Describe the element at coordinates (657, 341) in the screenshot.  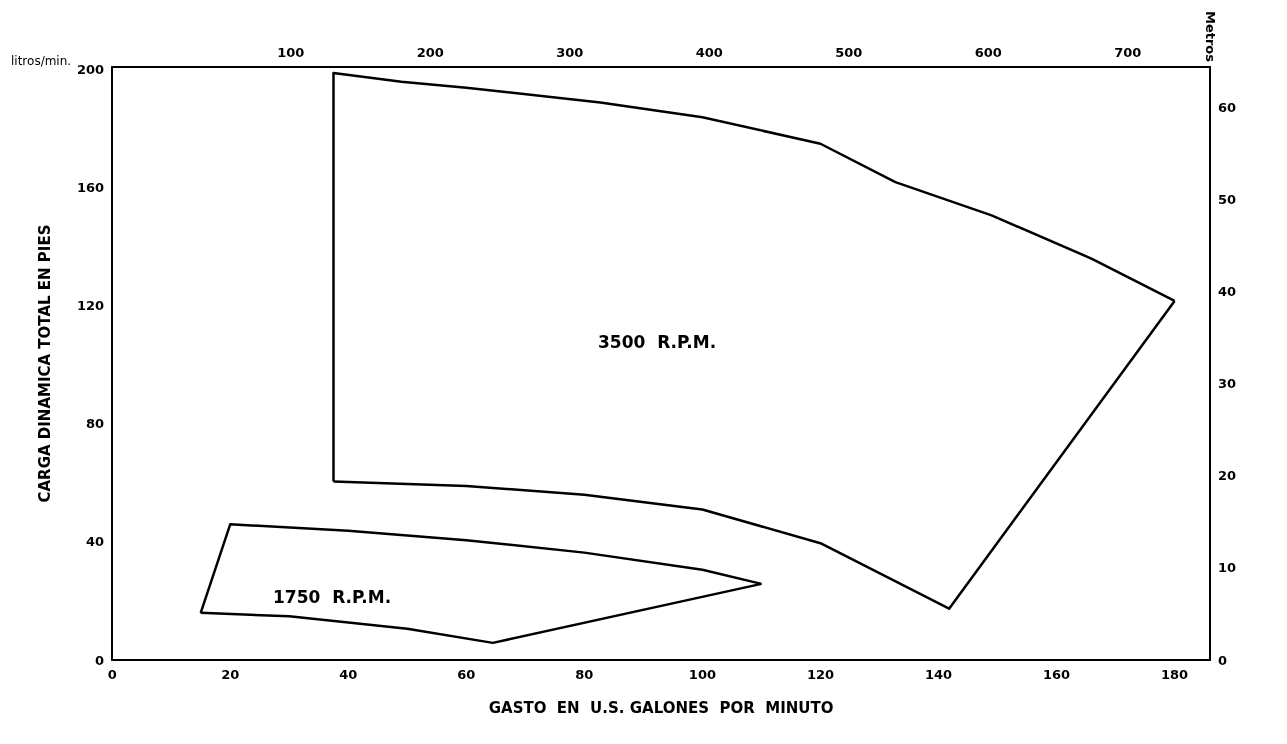
I see `annotation: 3500 R.P.M.` at that location.